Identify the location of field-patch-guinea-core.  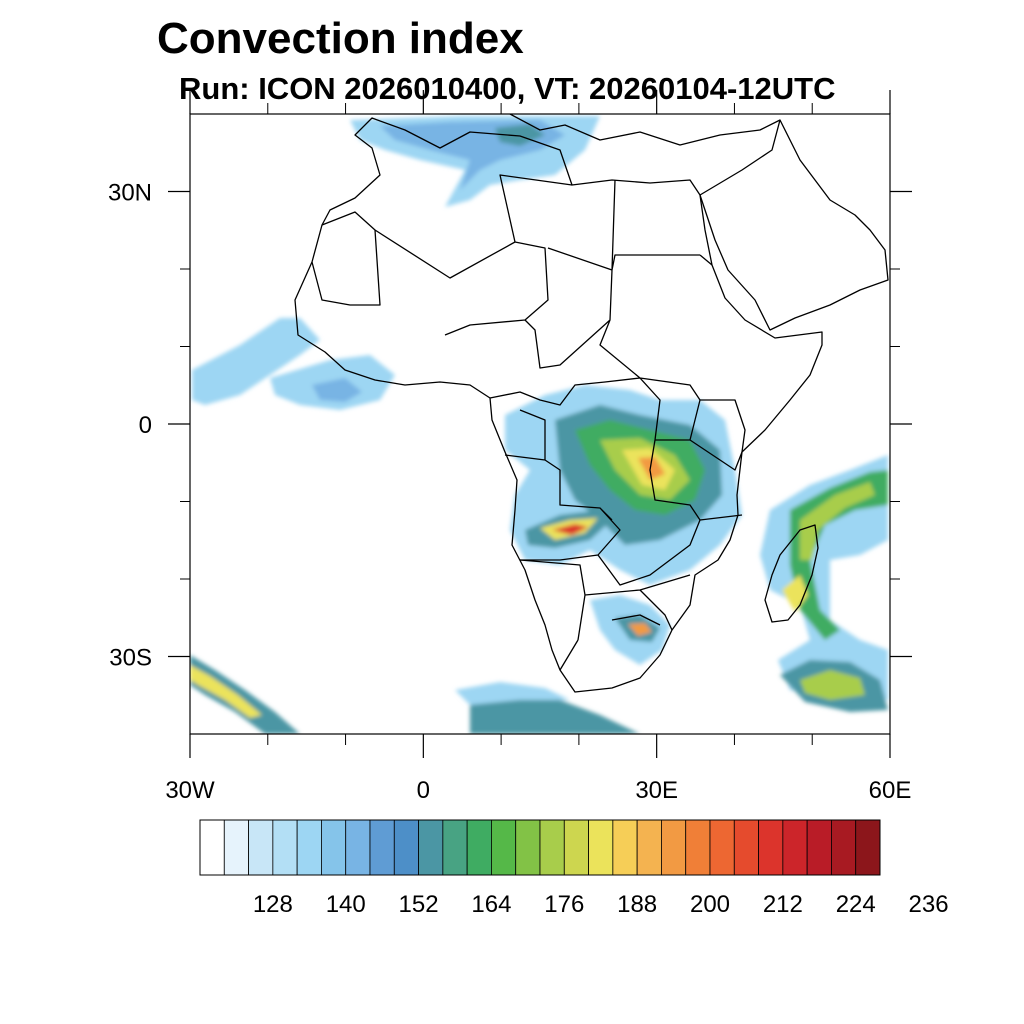
(337, 390).